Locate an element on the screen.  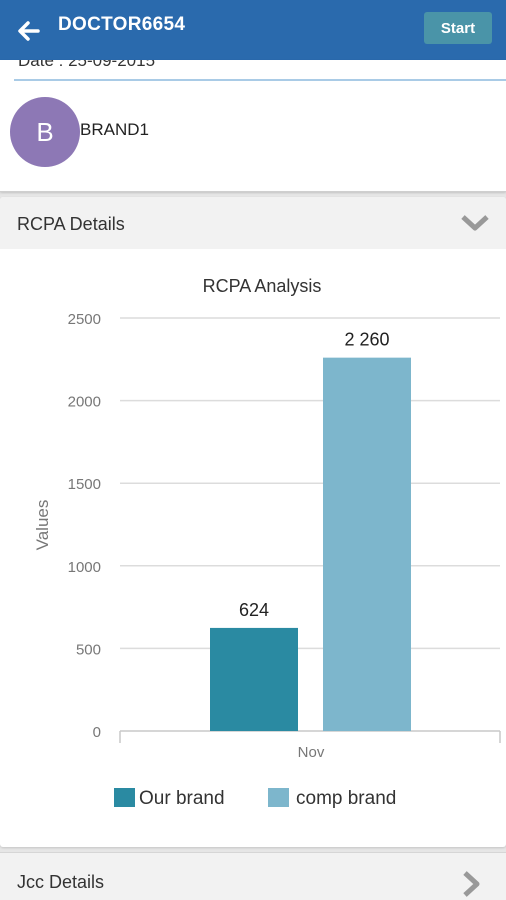
y-tick-label: 2000 is located at coordinates (84, 402).